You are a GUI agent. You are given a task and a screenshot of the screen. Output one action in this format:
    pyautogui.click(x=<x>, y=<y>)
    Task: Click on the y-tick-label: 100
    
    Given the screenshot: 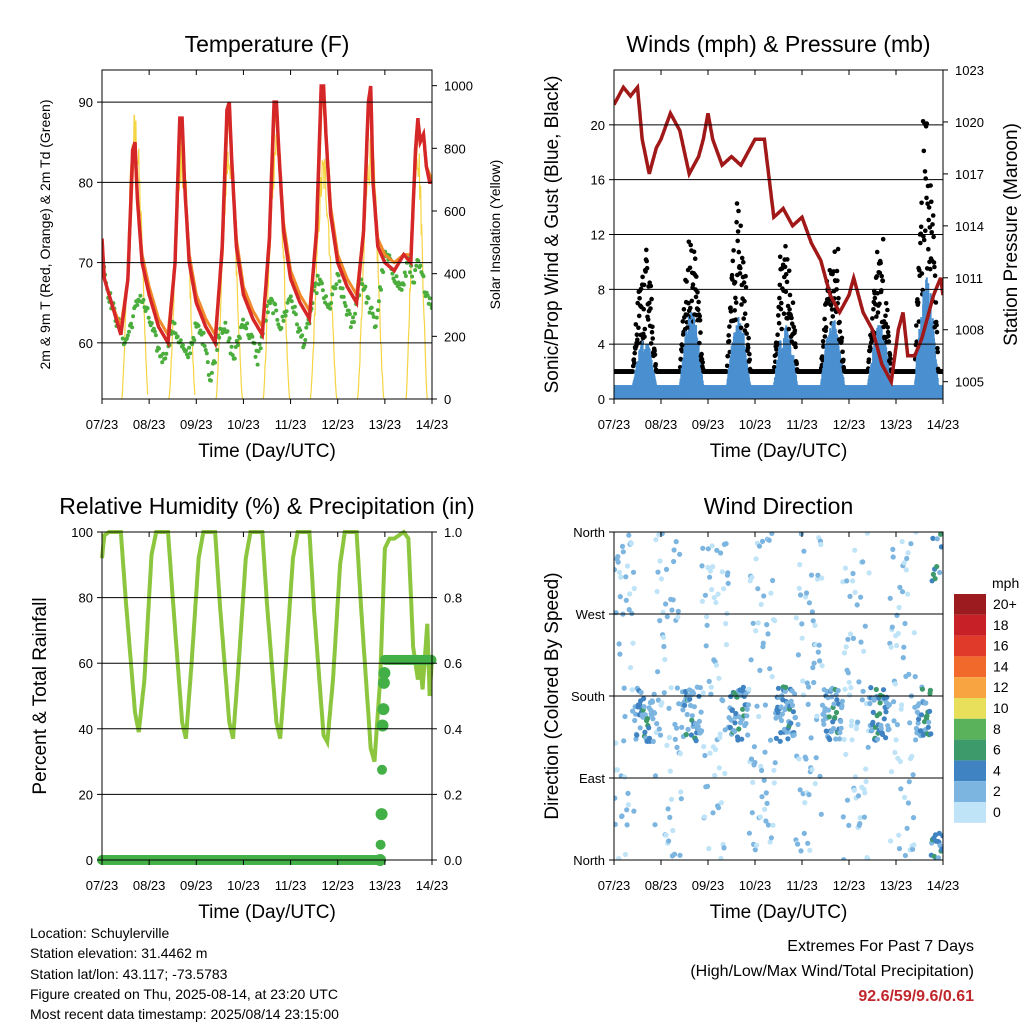 What is the action you would take?
    pyautogui.click(x=82, y=532)
    